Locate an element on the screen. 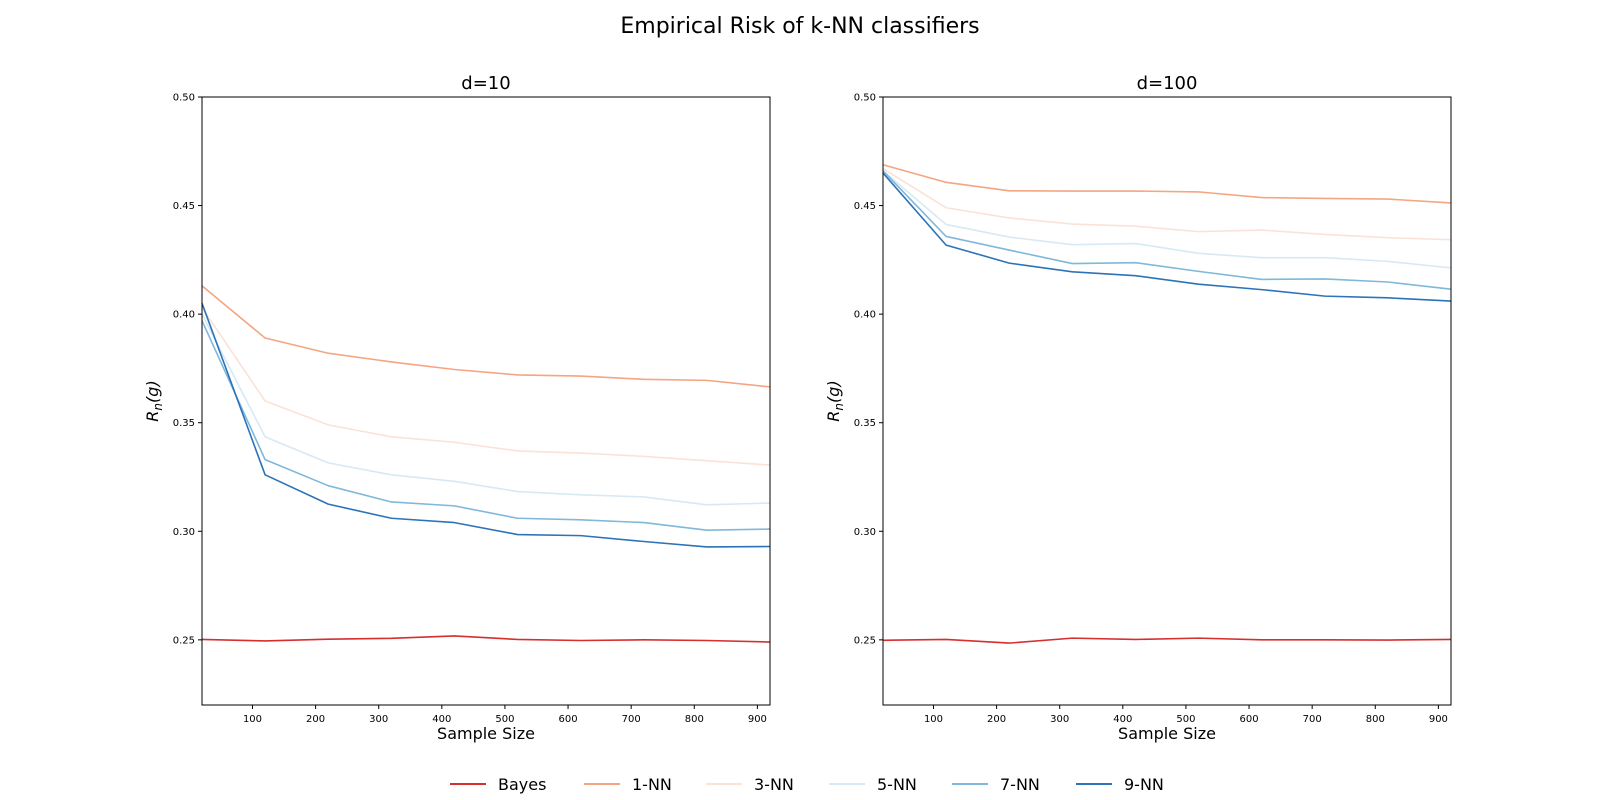 The height and width of the screenshot is (800, 1600). legend-item-bayes: Bayes is located at coordinates (498, 784).